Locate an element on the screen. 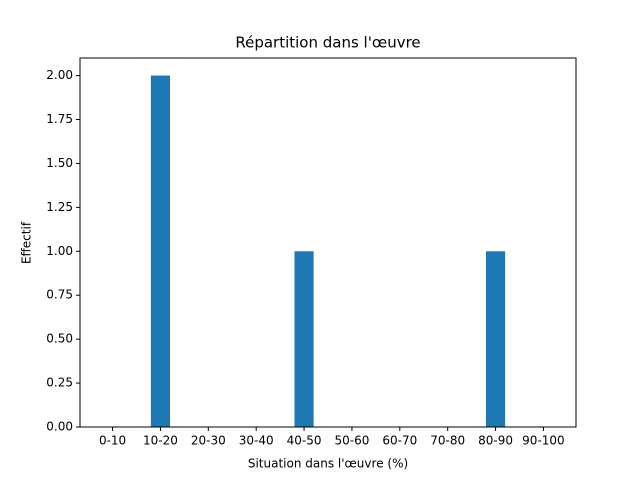 This screenshot has width=640, height=480. x-tick-label: 70-80 is located at coordinates (447, 441).